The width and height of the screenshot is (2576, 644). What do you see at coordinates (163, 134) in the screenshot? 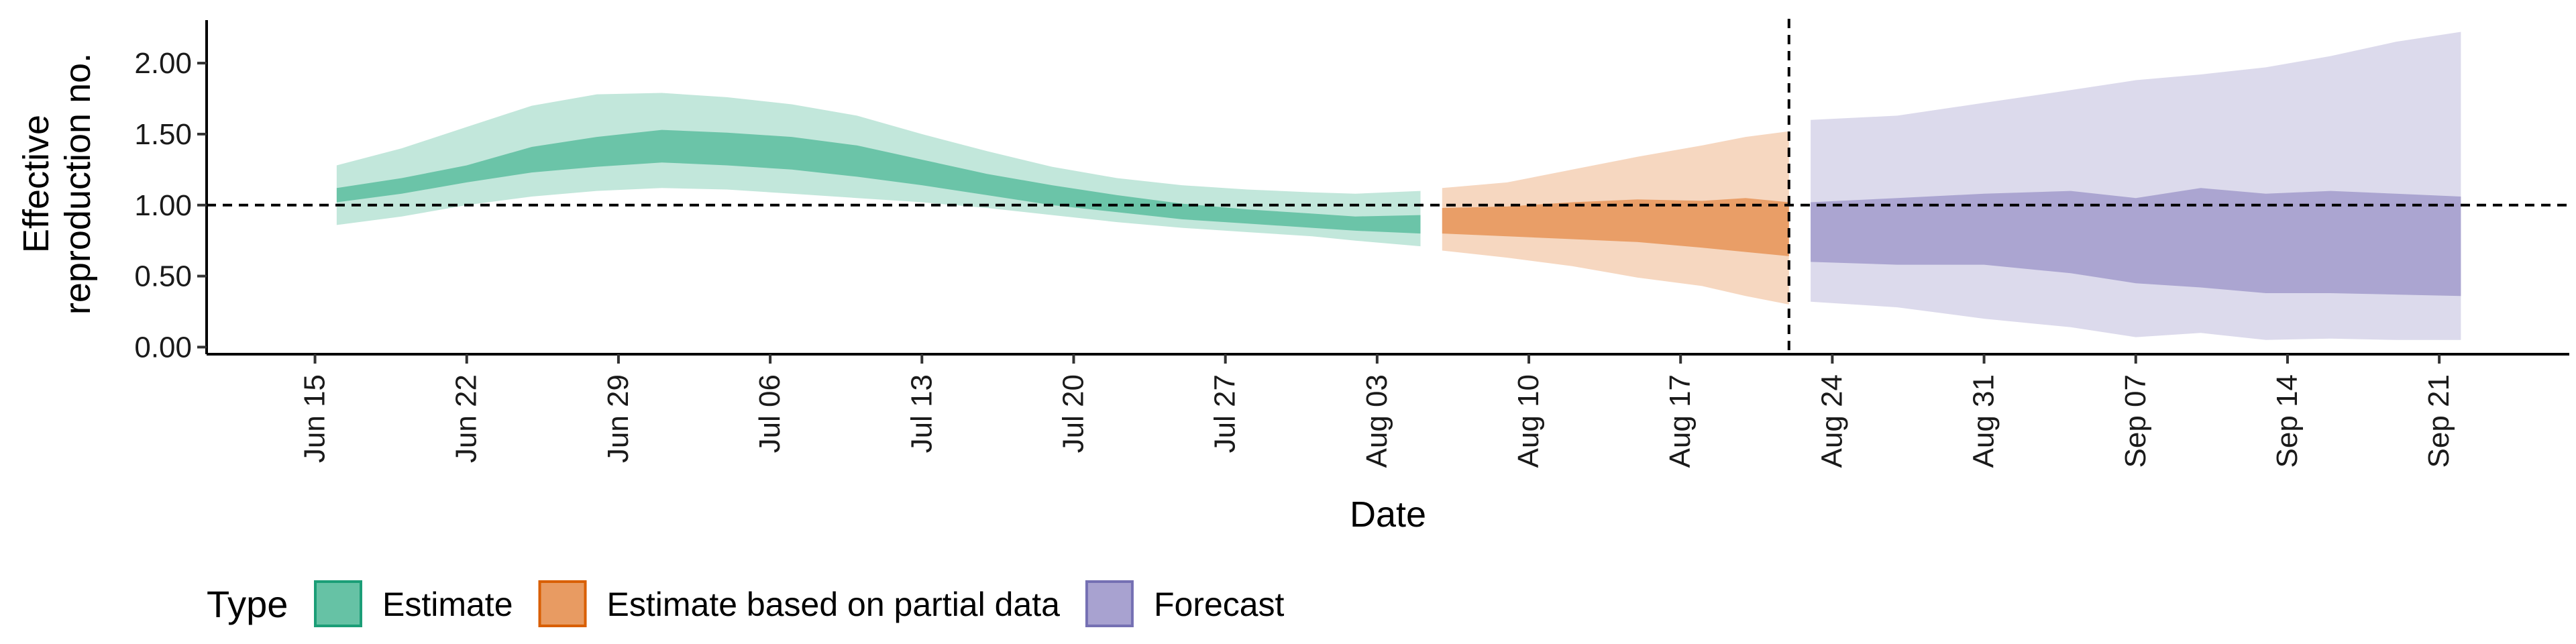
I see `y-tick-label: 1.50` at bounding box center [163, 134].